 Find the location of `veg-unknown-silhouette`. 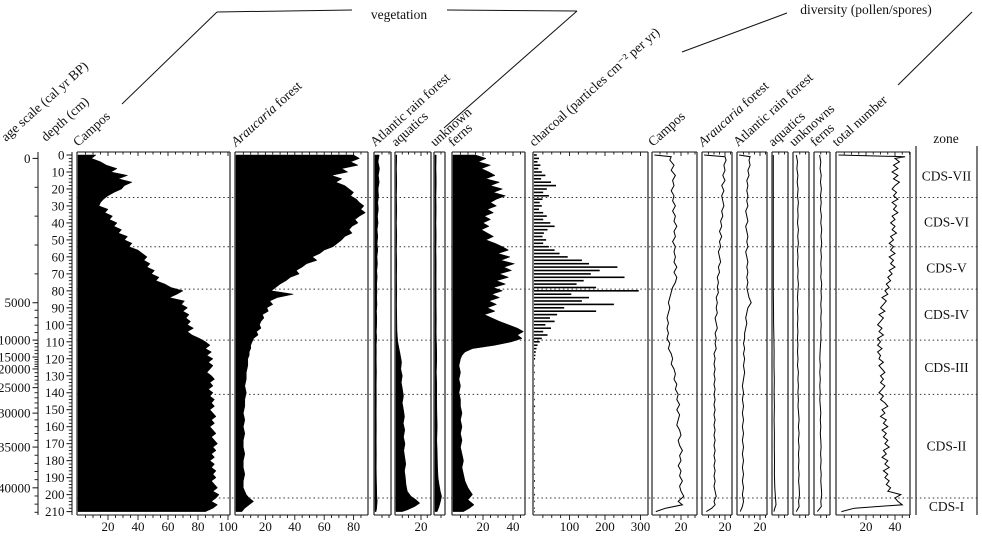

veg-unknown-silhouette is located at coordinates (438, 333).